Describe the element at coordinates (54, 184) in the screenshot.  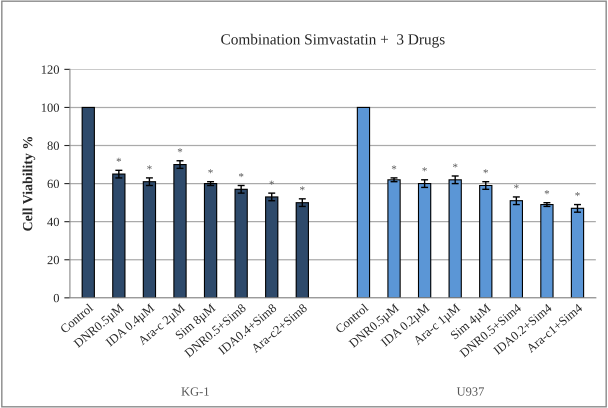
I see `y-tick-label: 60` at that location.